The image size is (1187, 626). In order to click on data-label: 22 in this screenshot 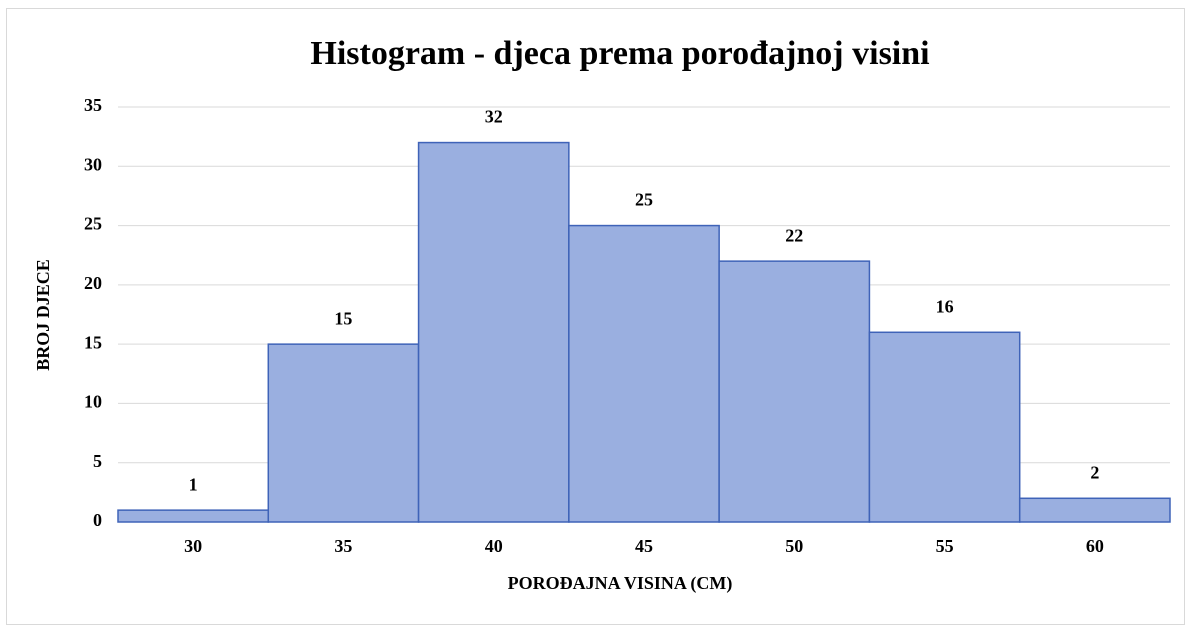, I will do `click(794, 235)`.